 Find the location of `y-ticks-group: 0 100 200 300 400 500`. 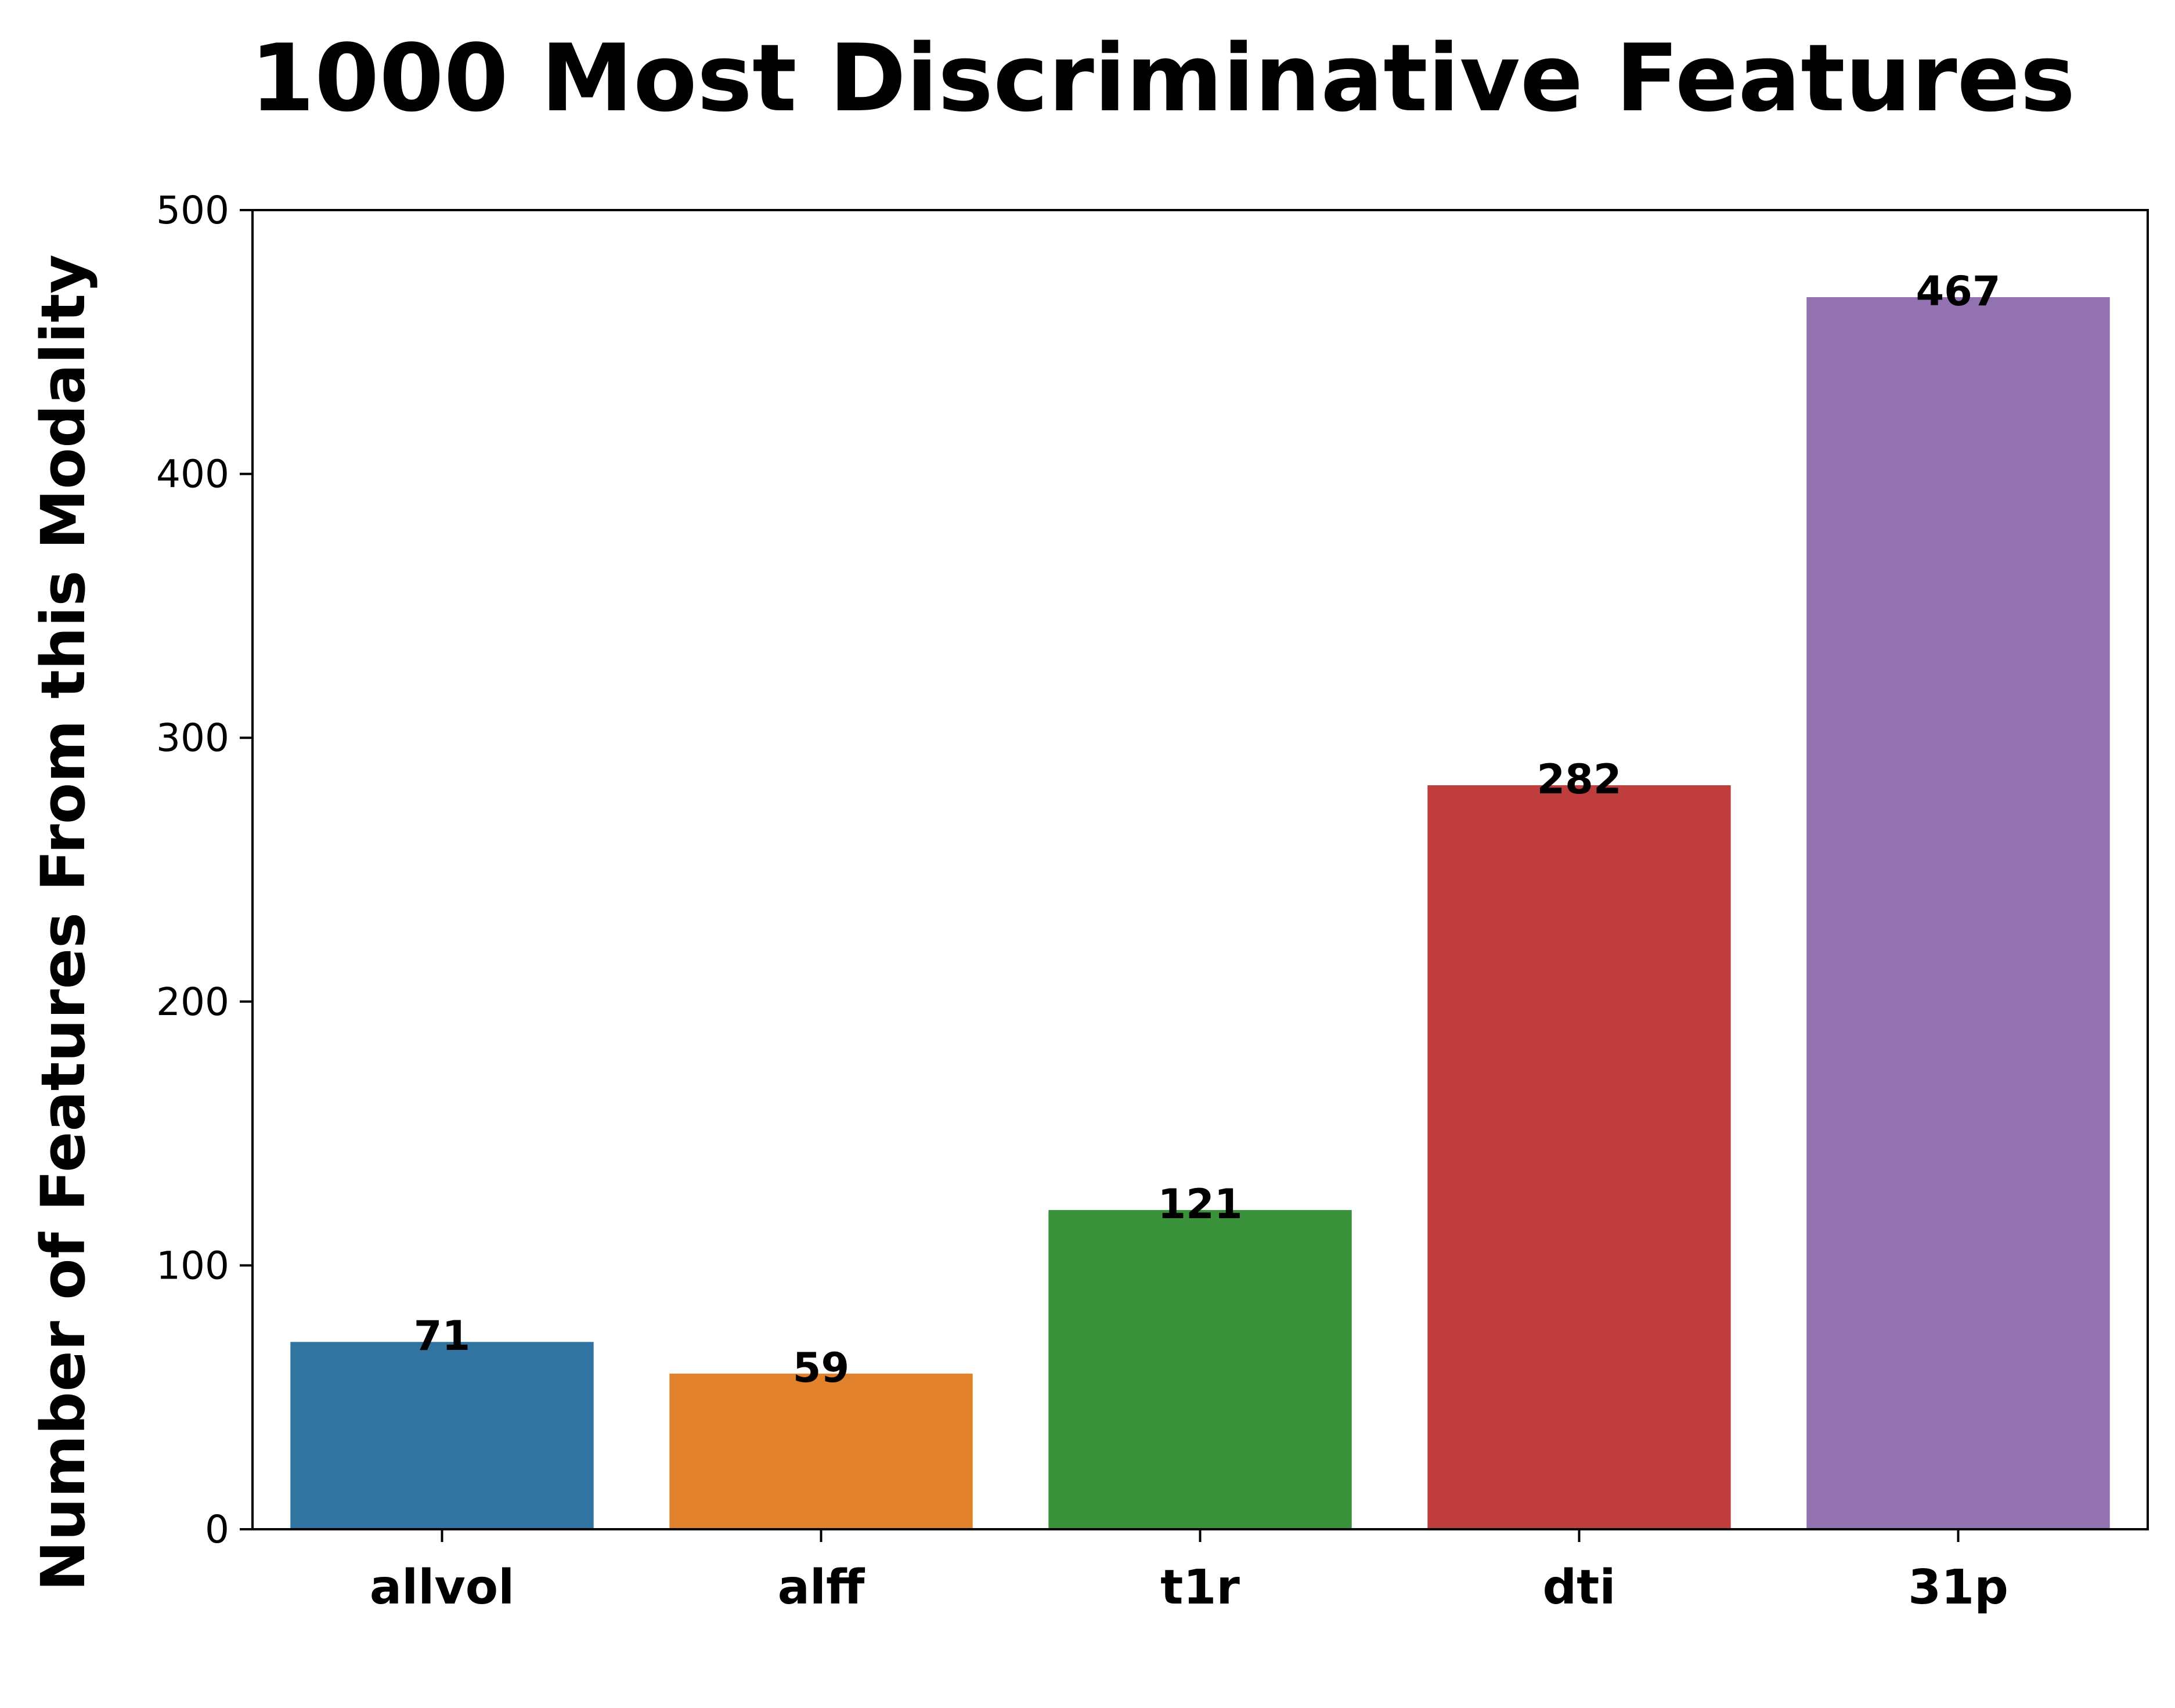

y-ticks-group: 0 100 200 300 400 500 is located at coordinates (205, 870).